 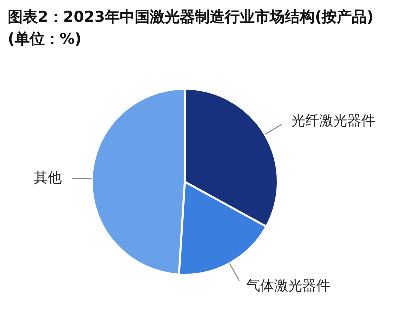 I want to click on chart-title: 图表2：2023年中国激光器制造行业市场结构(按产品)(单位：%), so click(x=191, y=28).